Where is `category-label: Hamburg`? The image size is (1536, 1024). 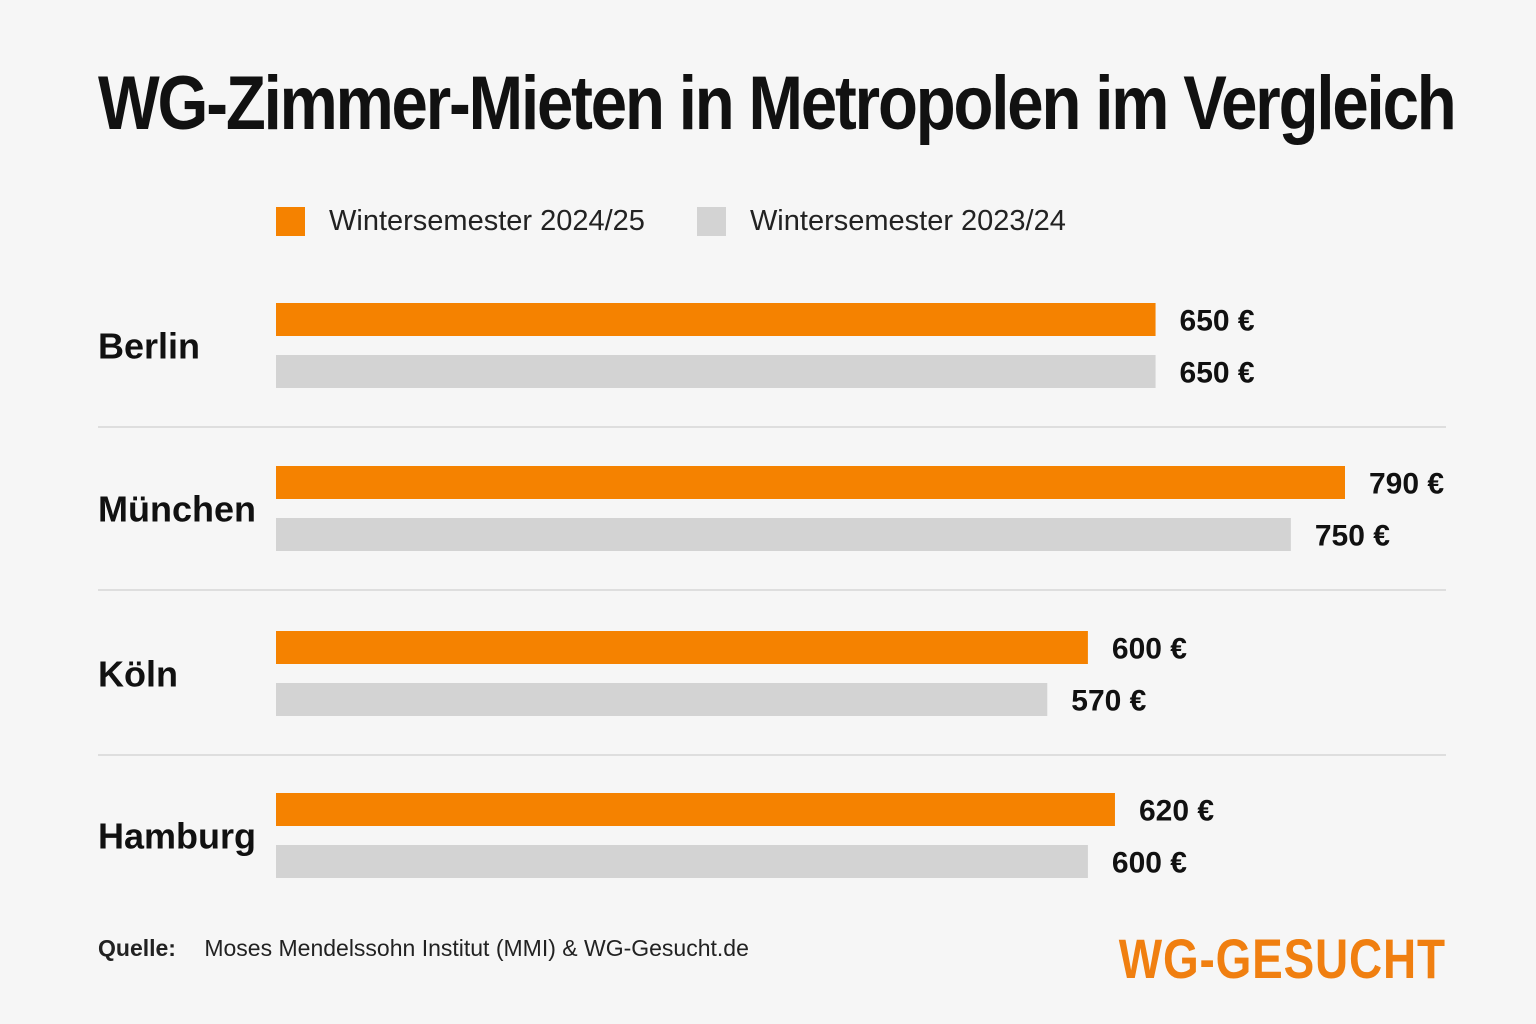 category-label: Hamburg is located at coordinates (177, 836).